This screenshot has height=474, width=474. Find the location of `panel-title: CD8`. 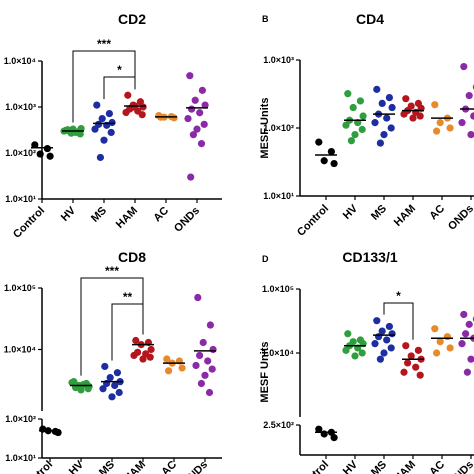

panel-title: CD8 is located at coordinates (132, 257).